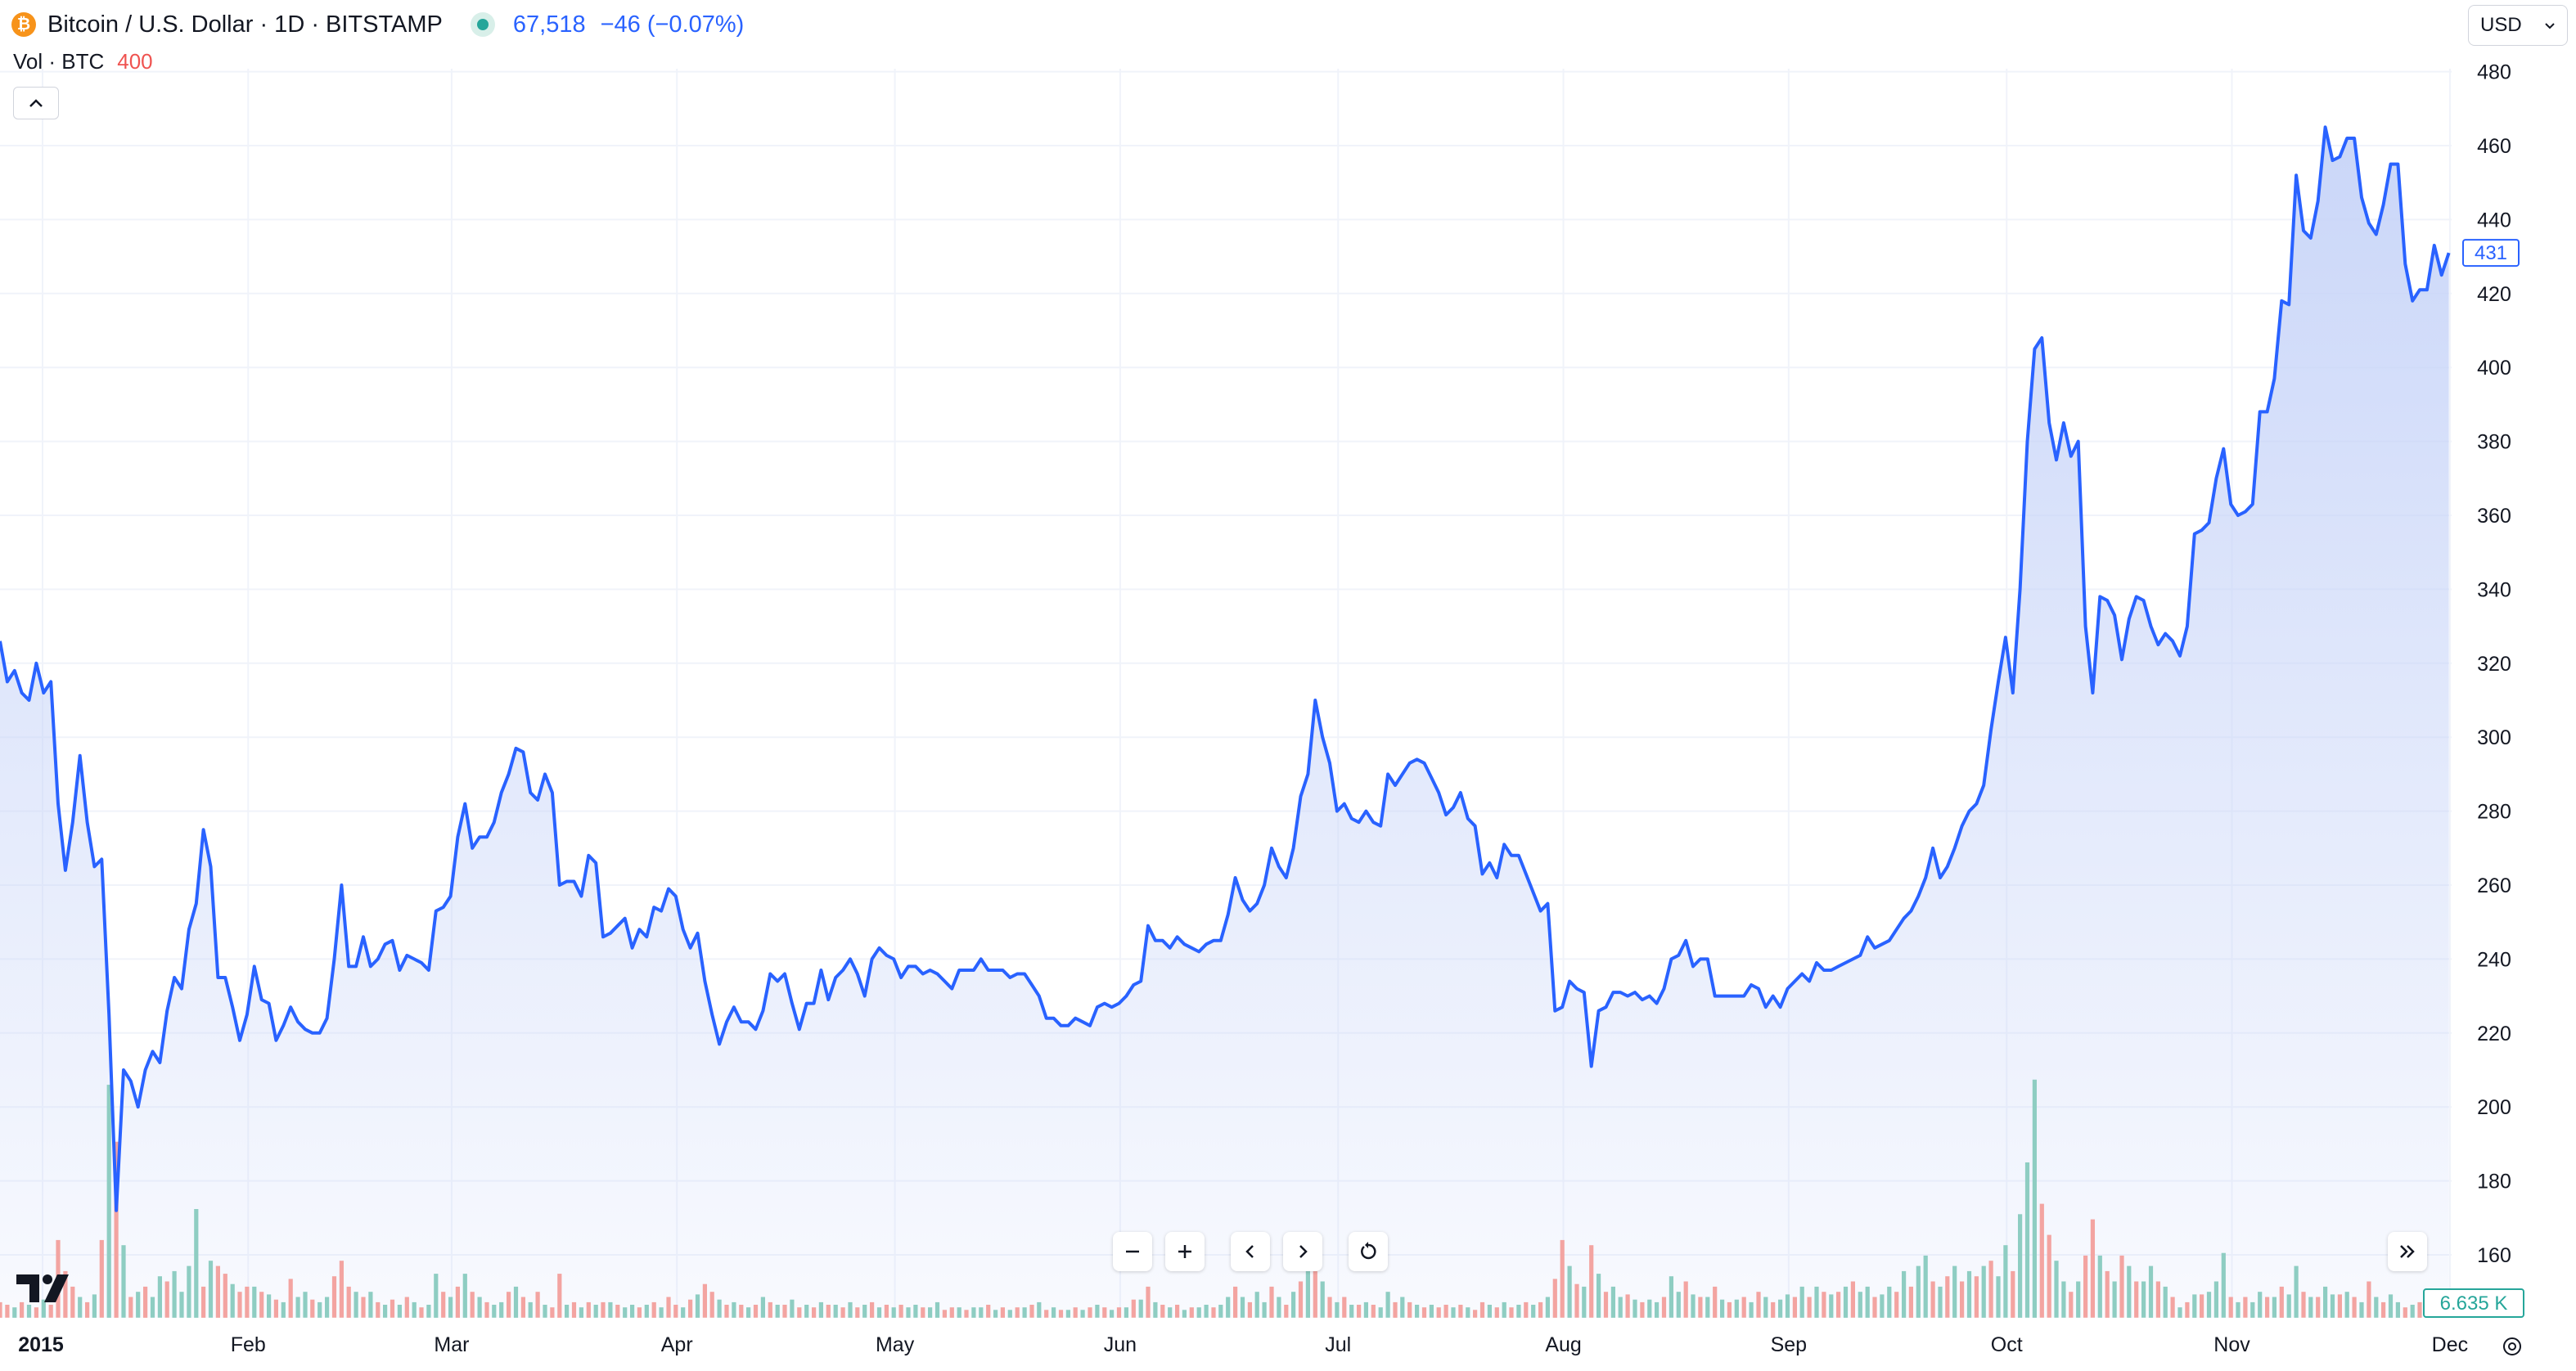 This screenshot has width=2576, height=1371. What do you see at coordinates (42, 1288) in the screenshot?
I see `tradingview-logo` at bounding box center [42, 1288].